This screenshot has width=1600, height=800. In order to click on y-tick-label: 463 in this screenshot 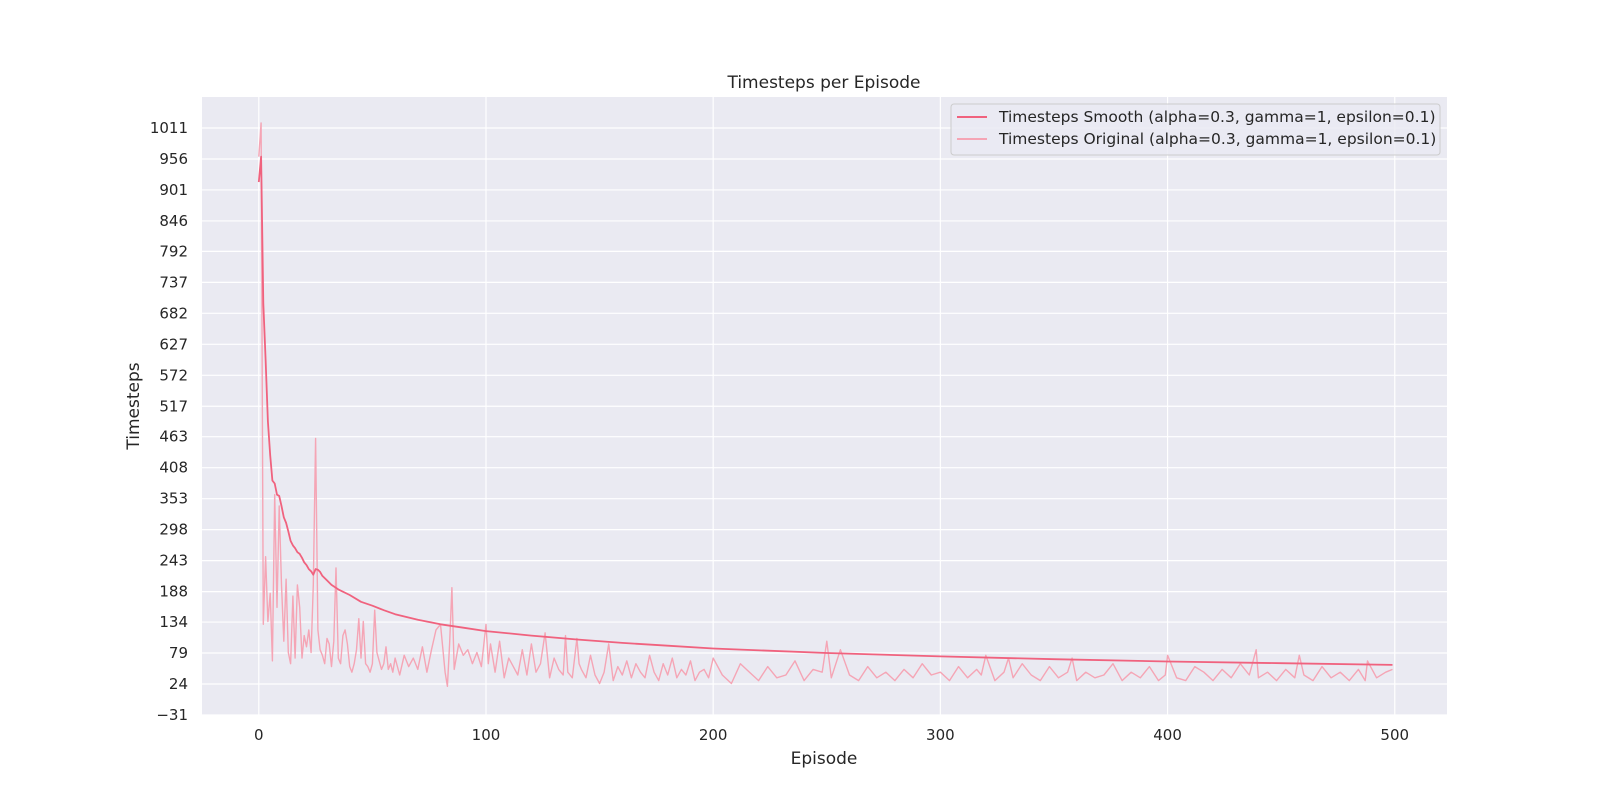, I will do `click(173, 437)`.